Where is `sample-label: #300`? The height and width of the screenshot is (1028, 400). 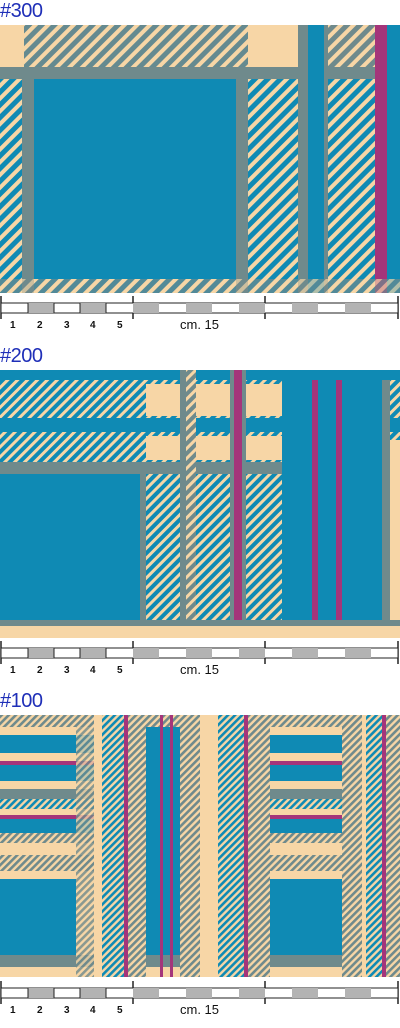
sample-label: #300 is located at coordinates (21, 11).